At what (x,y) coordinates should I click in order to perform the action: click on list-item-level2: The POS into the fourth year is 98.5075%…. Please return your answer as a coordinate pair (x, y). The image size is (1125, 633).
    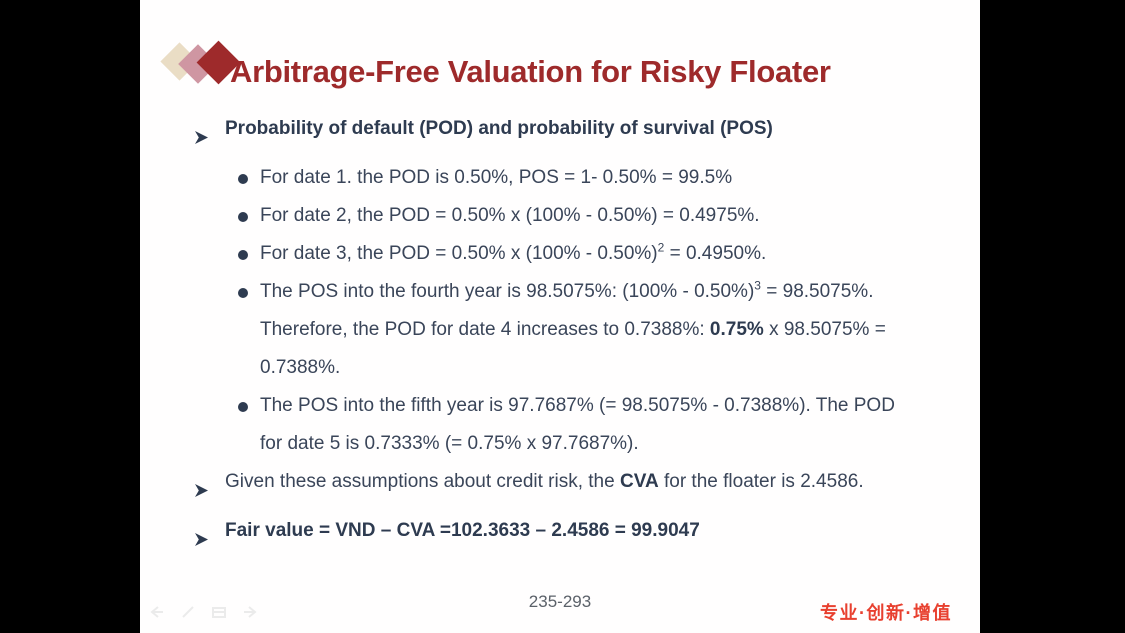
    Looking at the image, I should click on (560, 330).